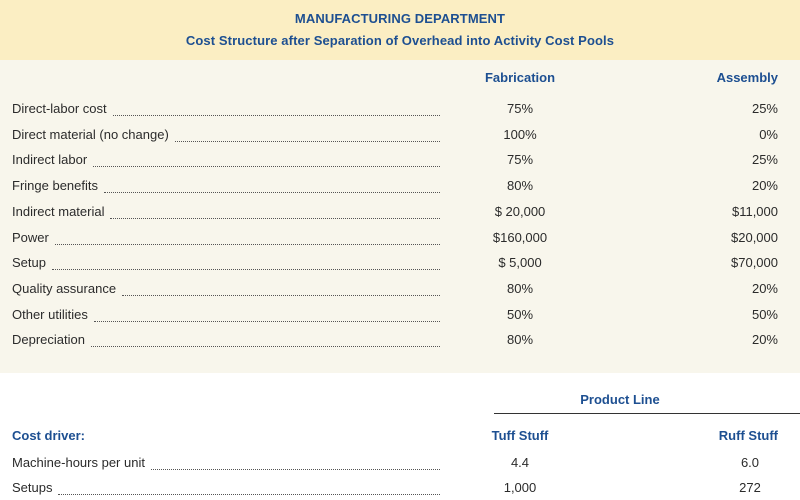 This screenshot has height=500, width=800. What do you see at coordinates (50, 314) in the screenshot?
I see `row-label: Other utilities` at bounding box center [50, 314].